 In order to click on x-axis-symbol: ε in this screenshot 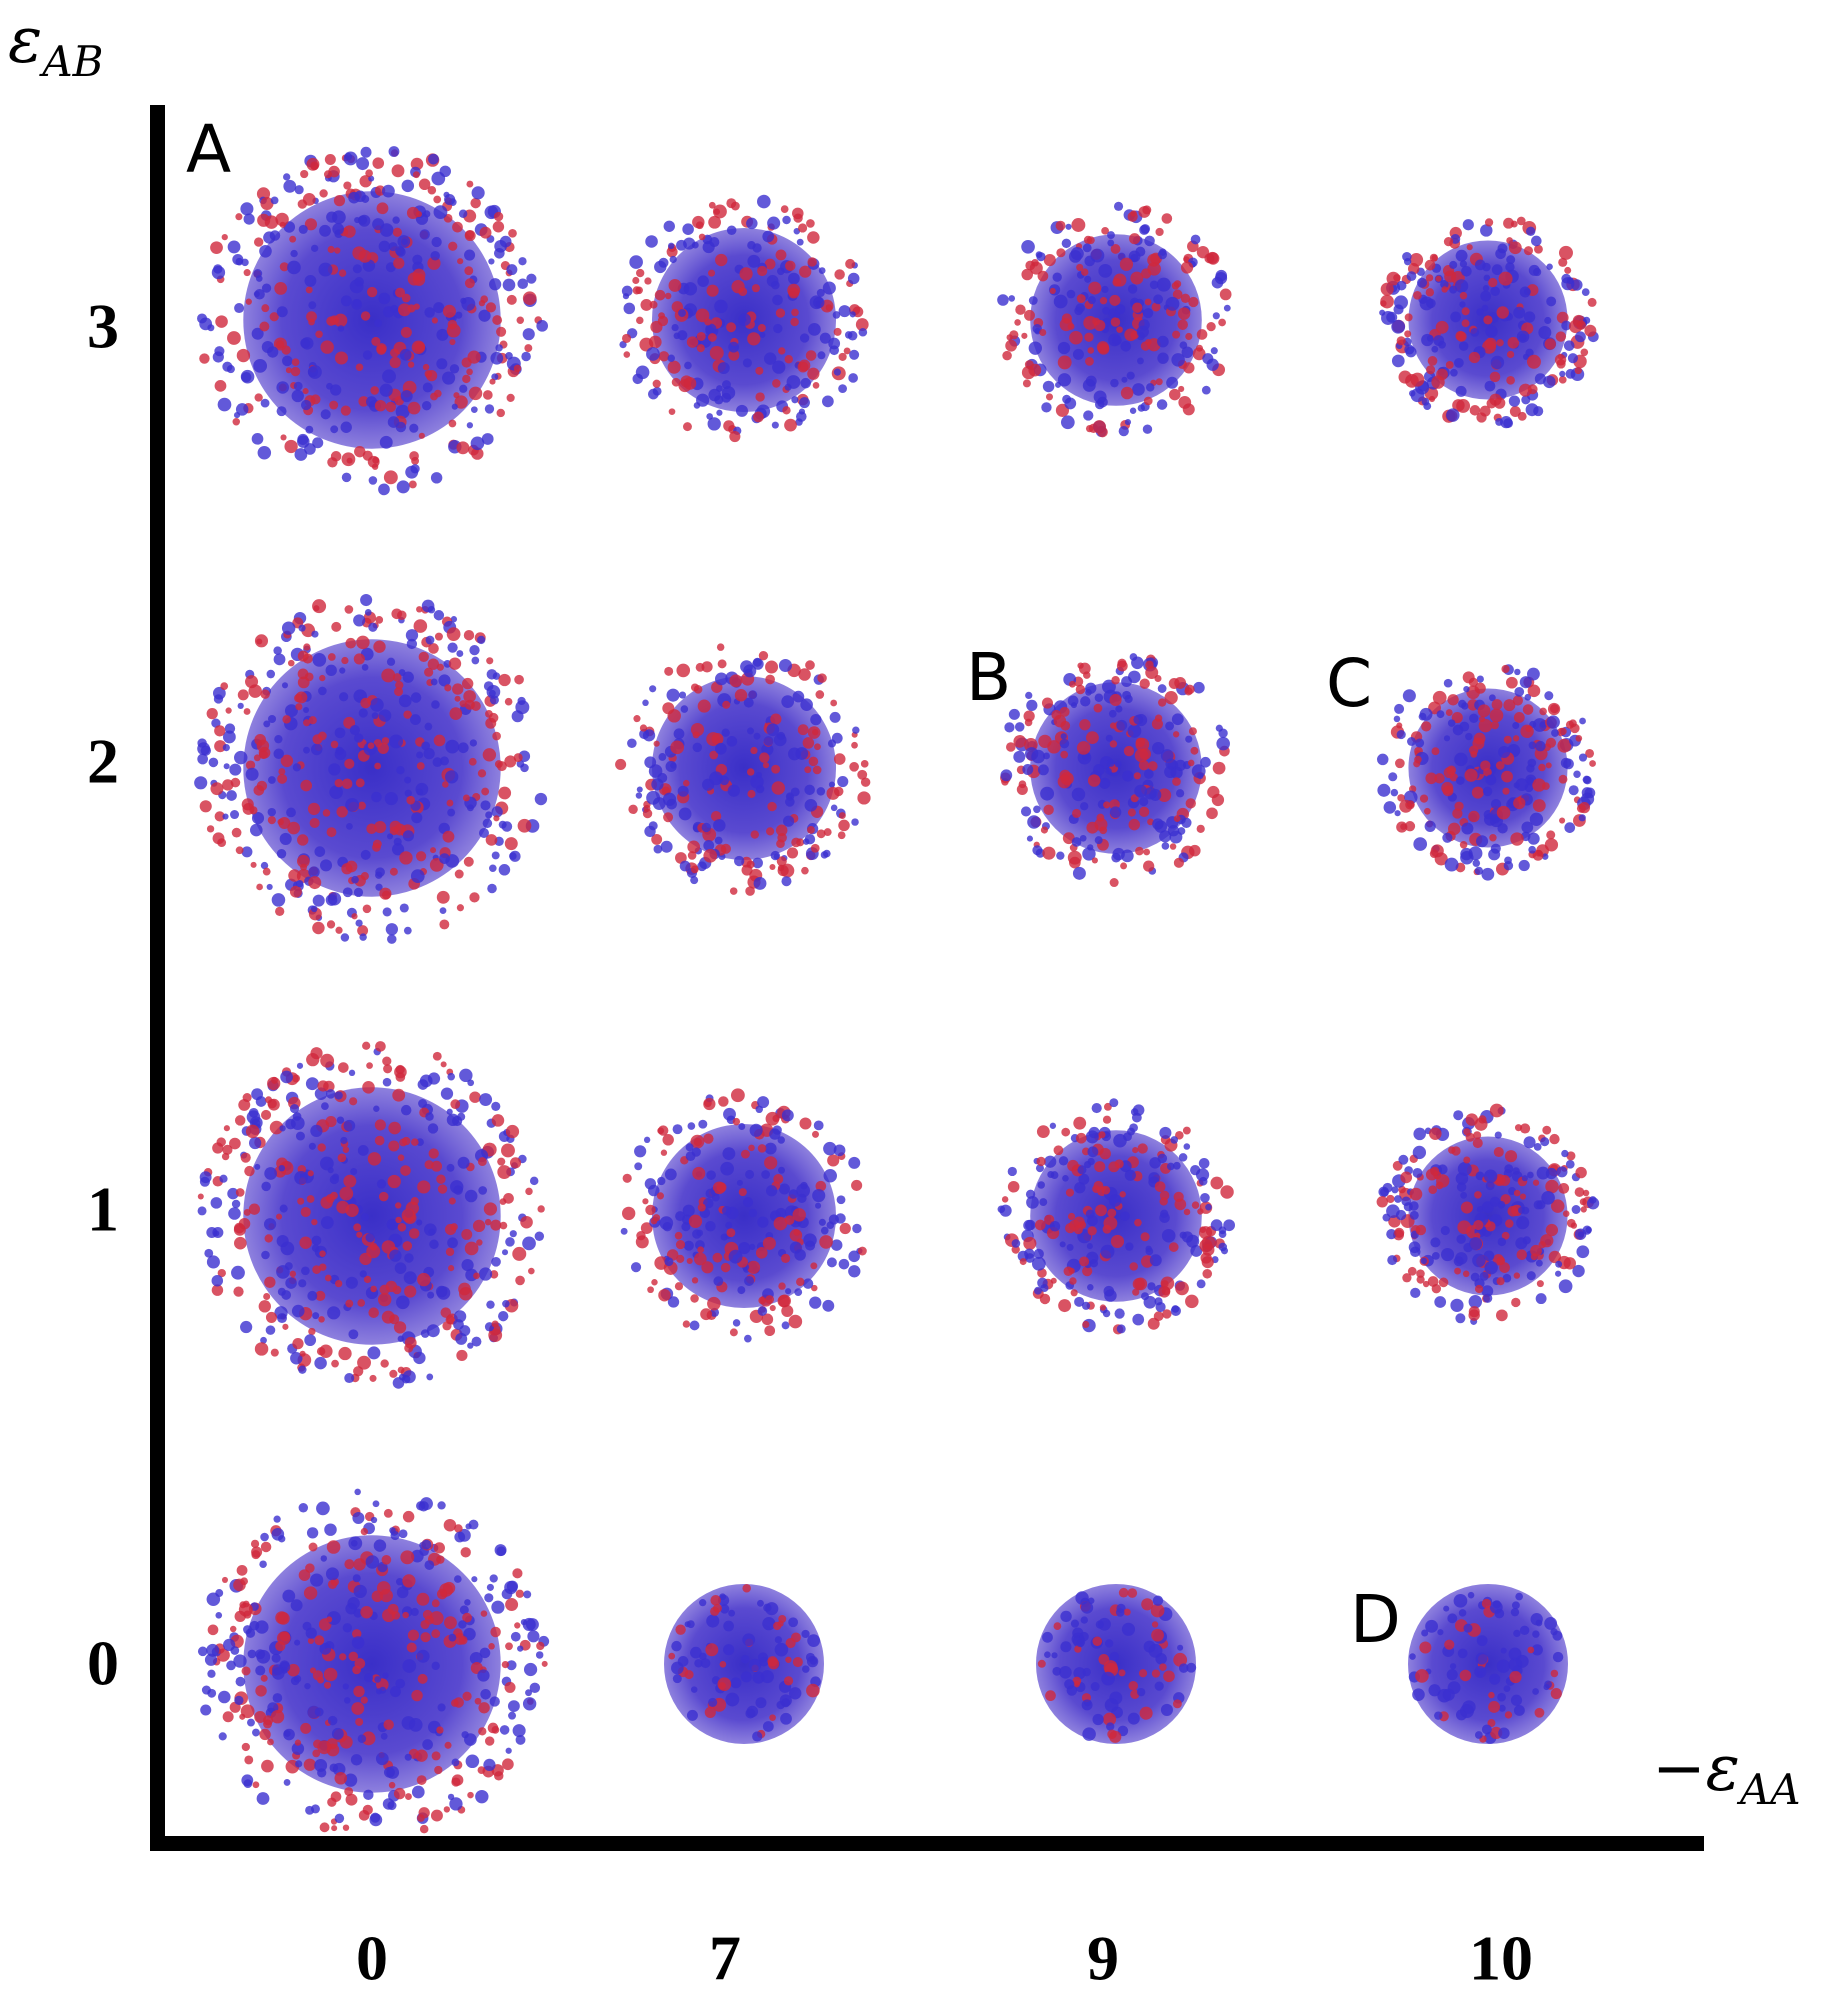, I will do `click(1723, 1769)`.